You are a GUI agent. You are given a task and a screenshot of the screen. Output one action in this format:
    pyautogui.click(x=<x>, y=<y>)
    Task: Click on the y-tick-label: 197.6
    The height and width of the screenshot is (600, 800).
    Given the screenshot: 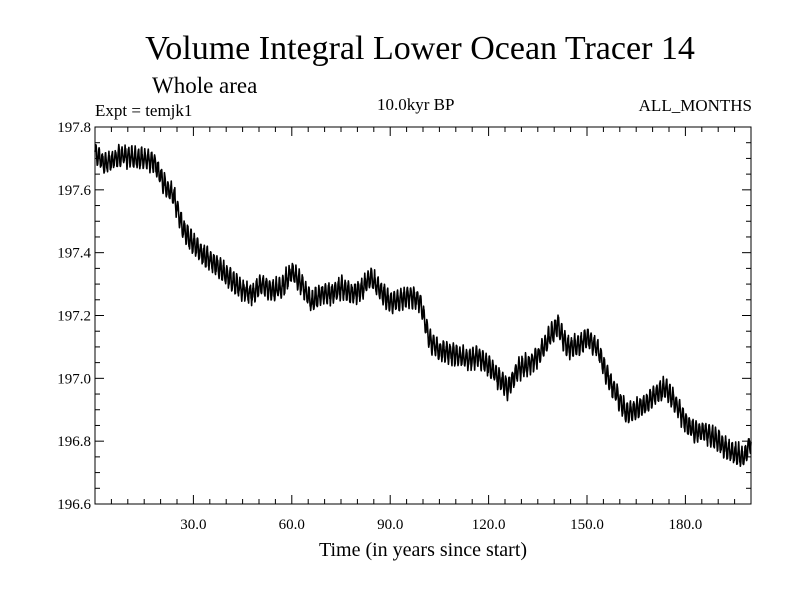 What is the action you would take?
    pyautogui.click(x=74, y=191)
    